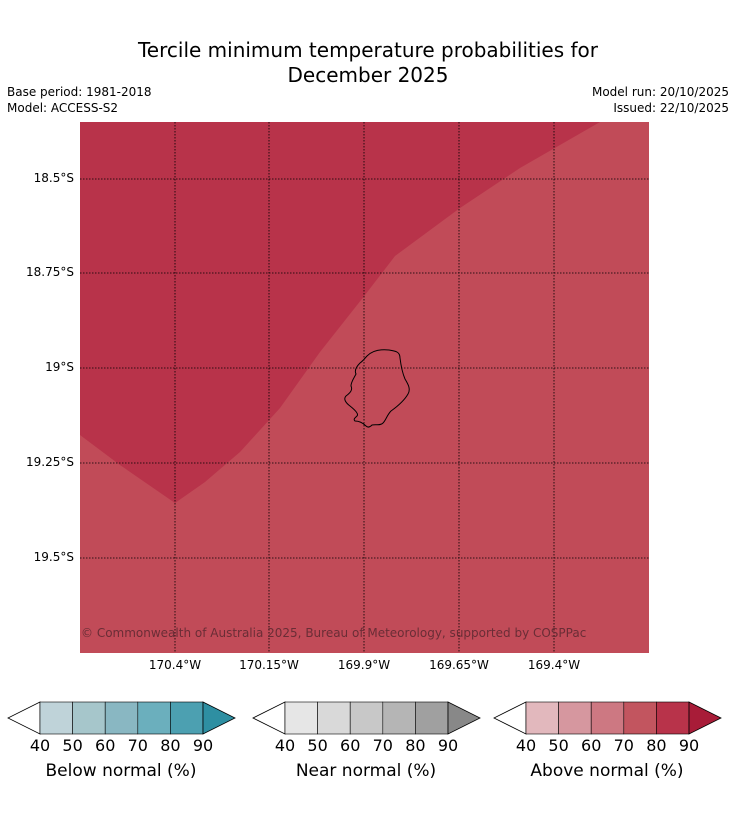 Image resolution: width=736 pixels, height=816 pixels. I want to click on colorbar-below-tick: 90, so click(203, 745).